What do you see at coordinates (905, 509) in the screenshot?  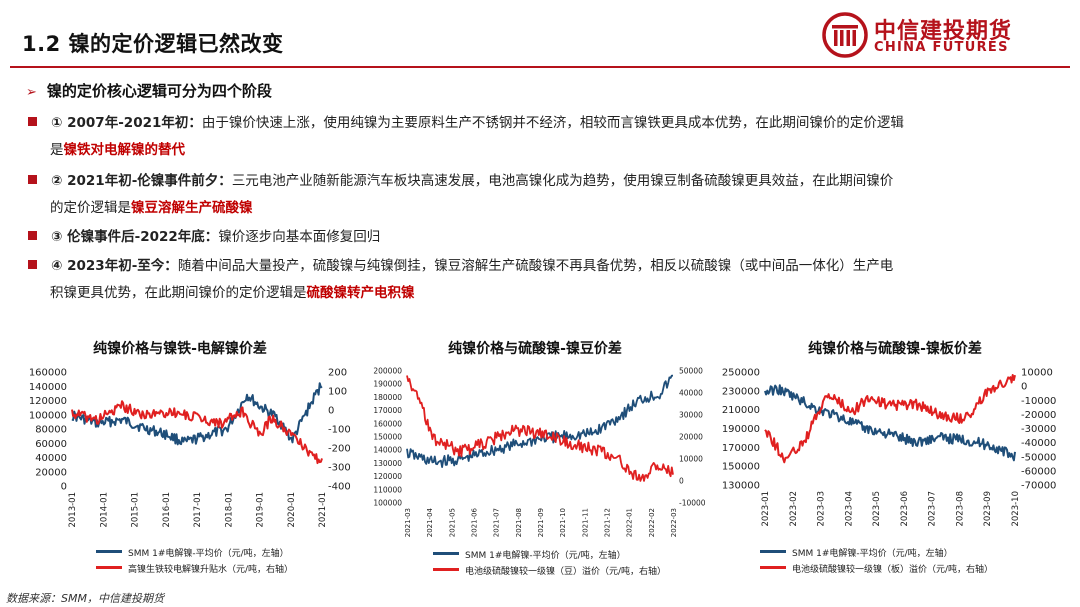 I see `x-axis-tick-label: 2023-06` at bounding box center [905, 509].